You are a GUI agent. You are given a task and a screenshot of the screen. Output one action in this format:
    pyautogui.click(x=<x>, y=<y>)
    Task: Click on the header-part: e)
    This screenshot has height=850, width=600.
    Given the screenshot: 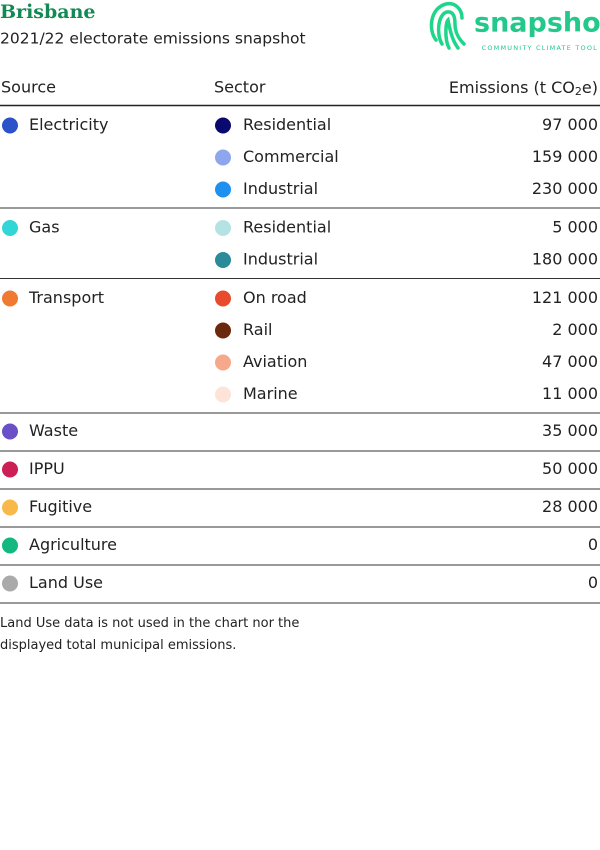 What is the action you would take?
    pyautogui.click(x=590, y=87)
    